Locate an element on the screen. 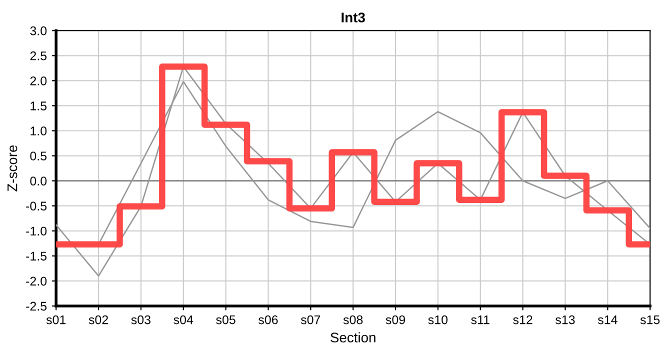  y-tick-label: 2.5 is located at coordinates (38, 55).